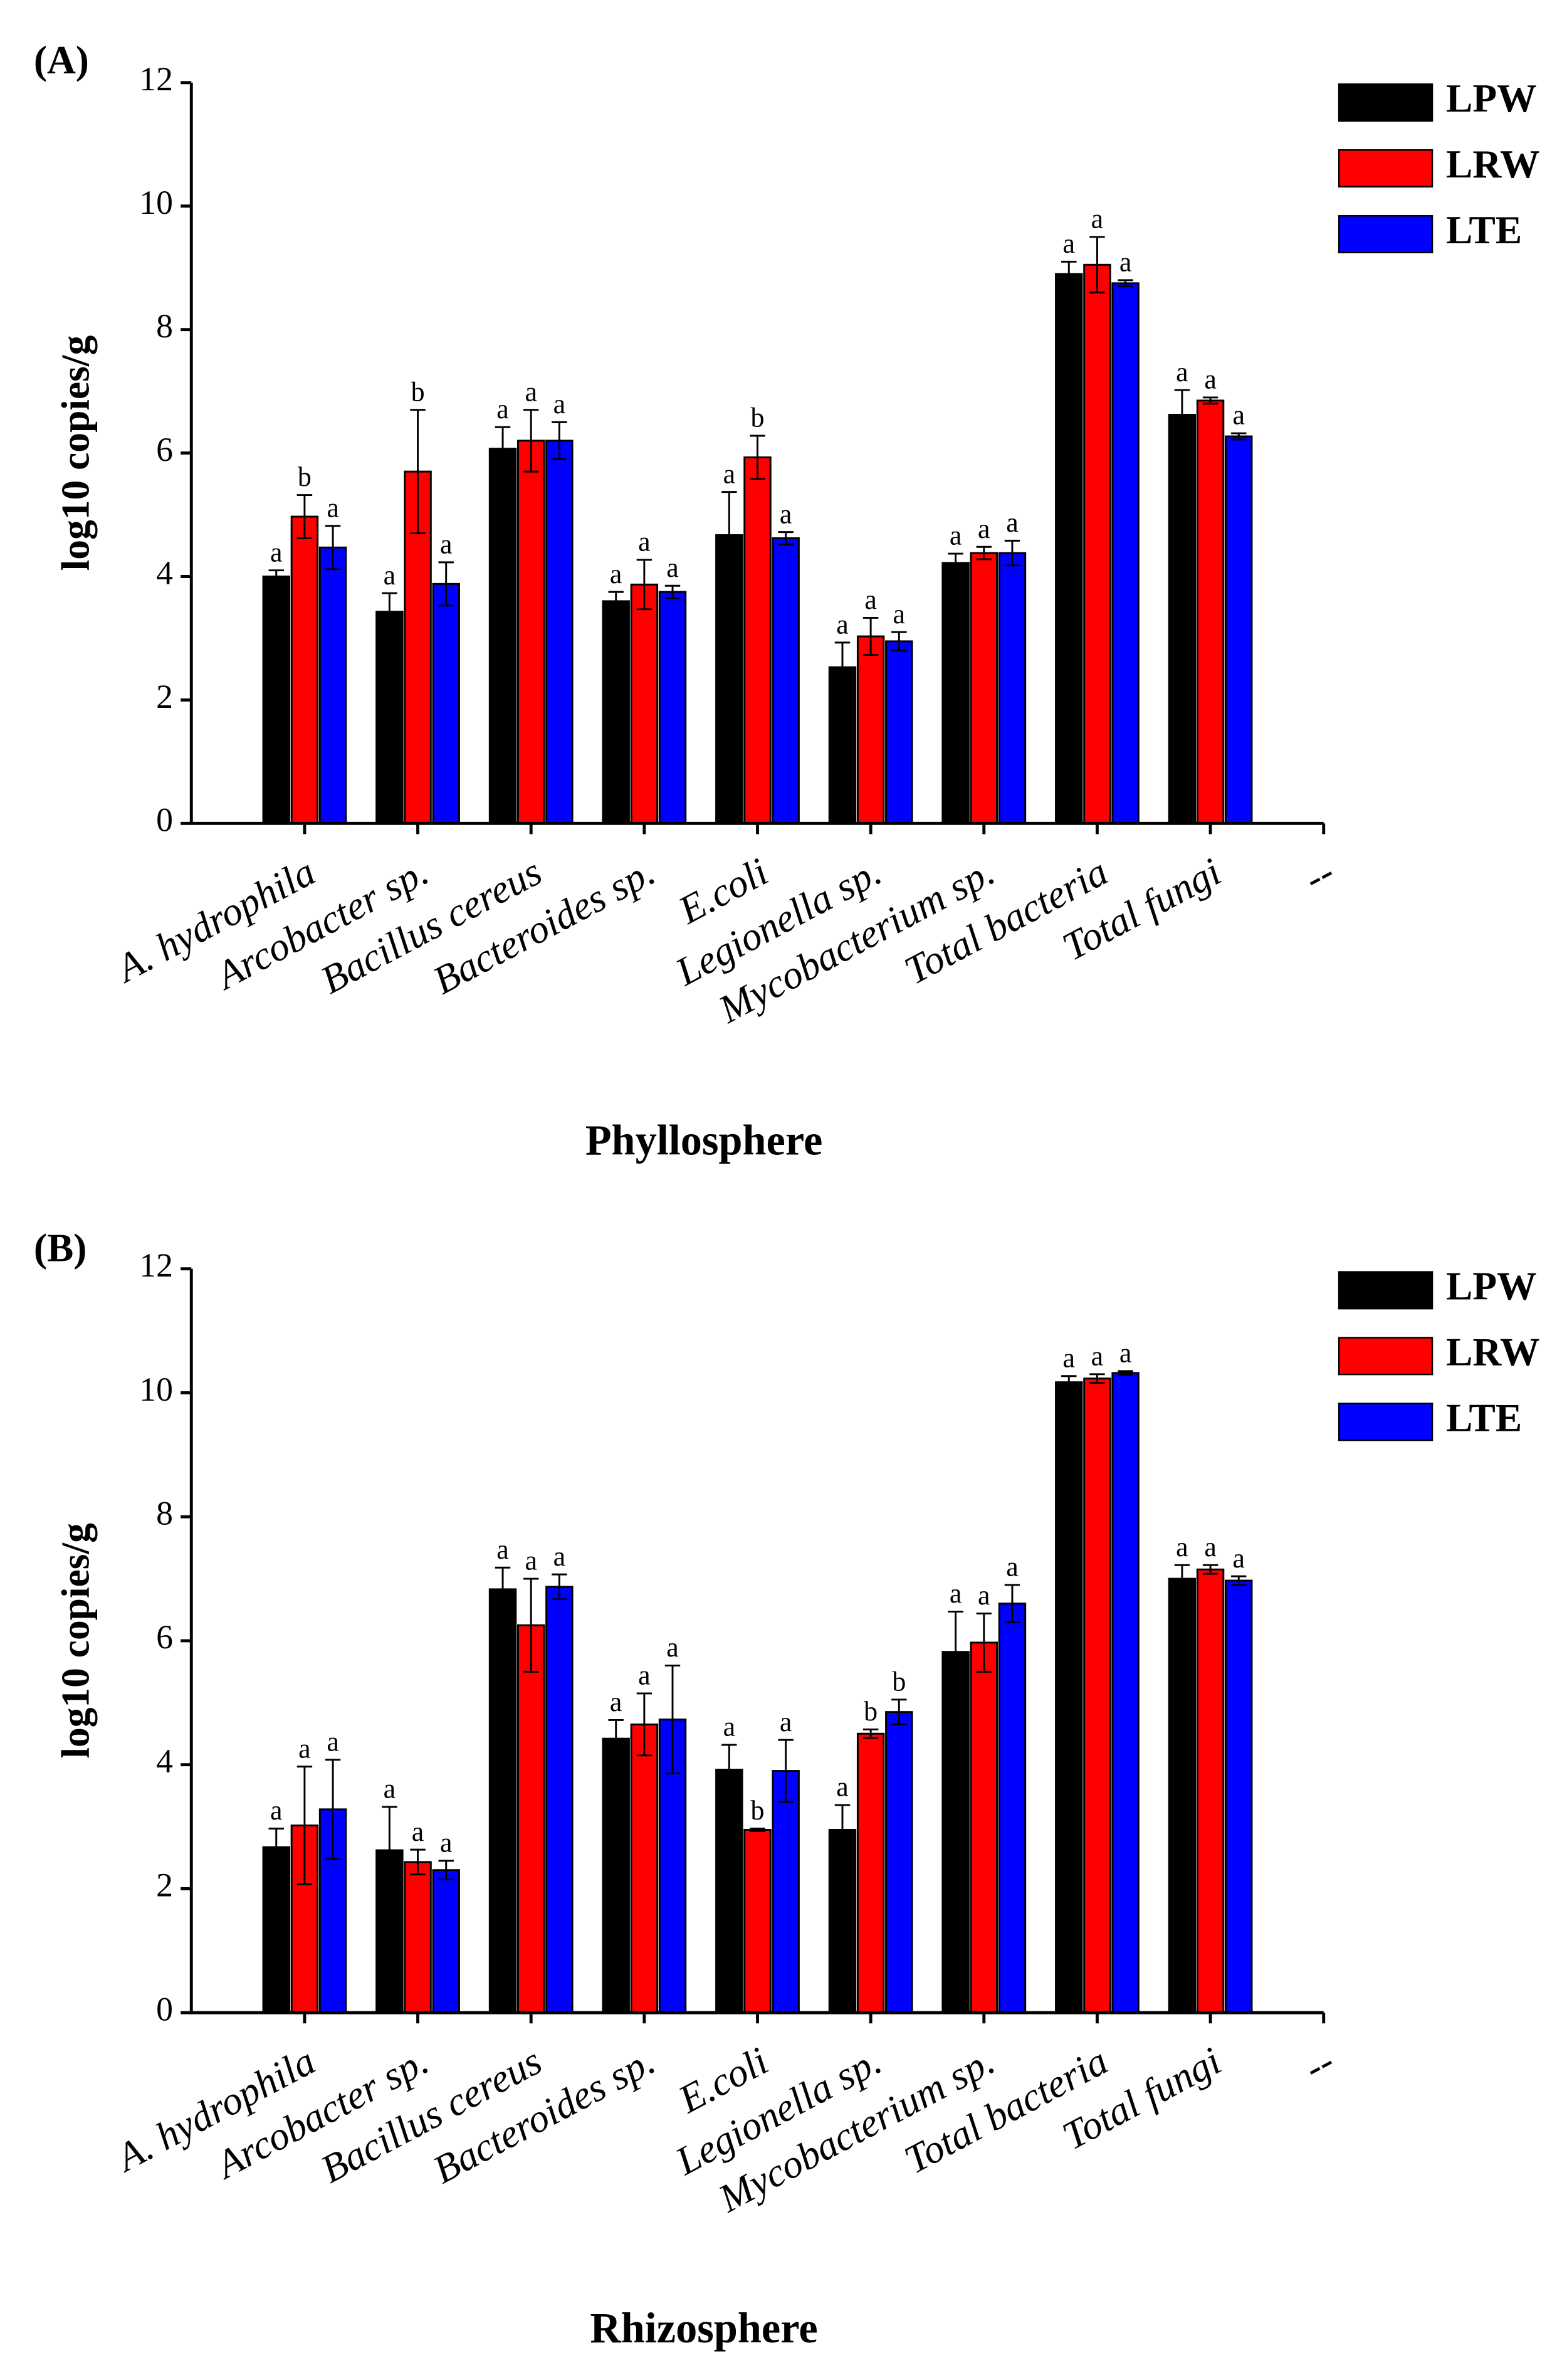 The height and width of the screenshot is (2380, 1567). Describe the element at coordinates (164, 573) in the screenshot. I see `y-tick-label: 4` at that location.